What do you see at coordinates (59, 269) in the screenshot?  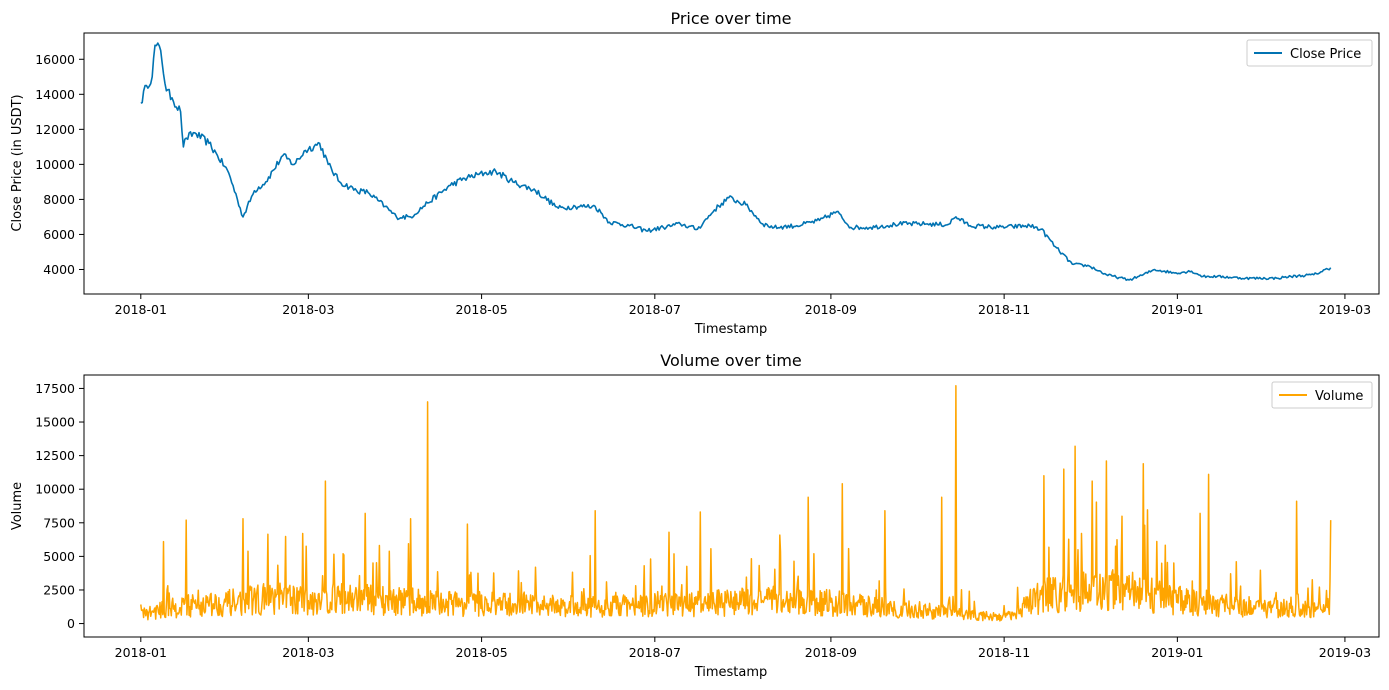 I see `price-ytick-label: 4000` at bounding box center [59, 269].